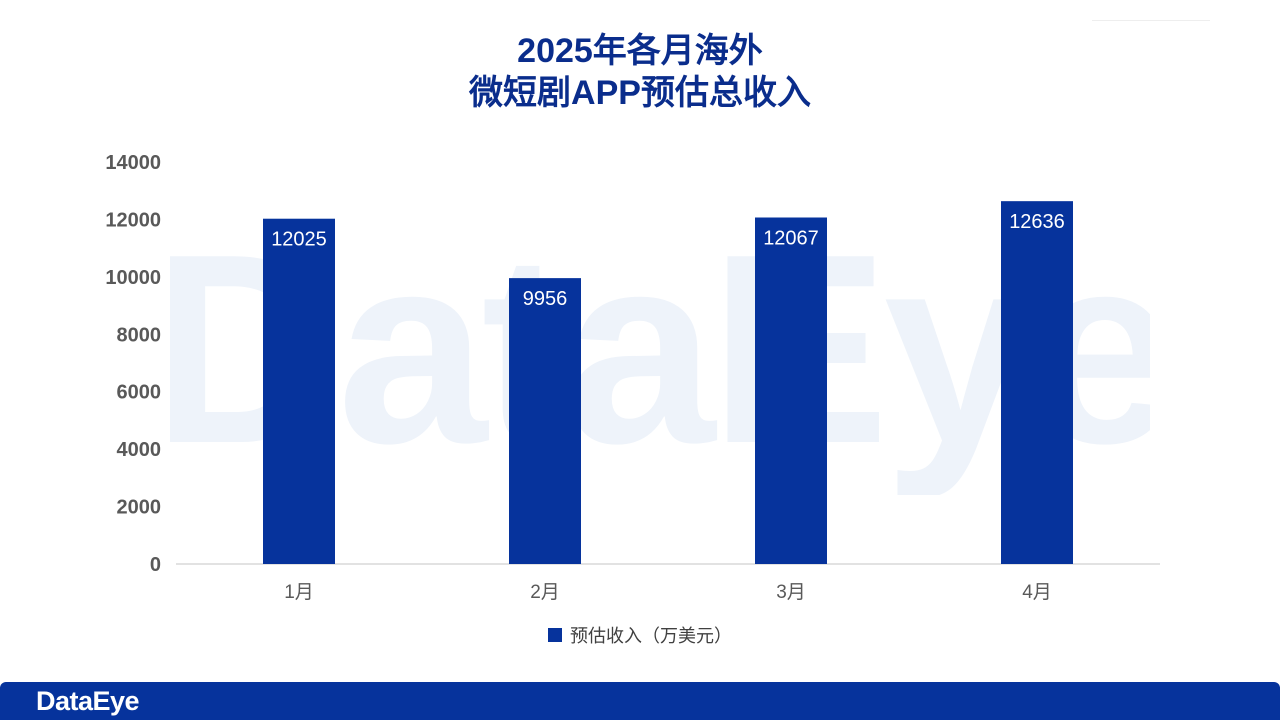 The height and width of the screenshot is (720, 1280). Describe the element at coordinates (88, 700) in the screenshot. I see `footer-logo: DataEye` at that location.